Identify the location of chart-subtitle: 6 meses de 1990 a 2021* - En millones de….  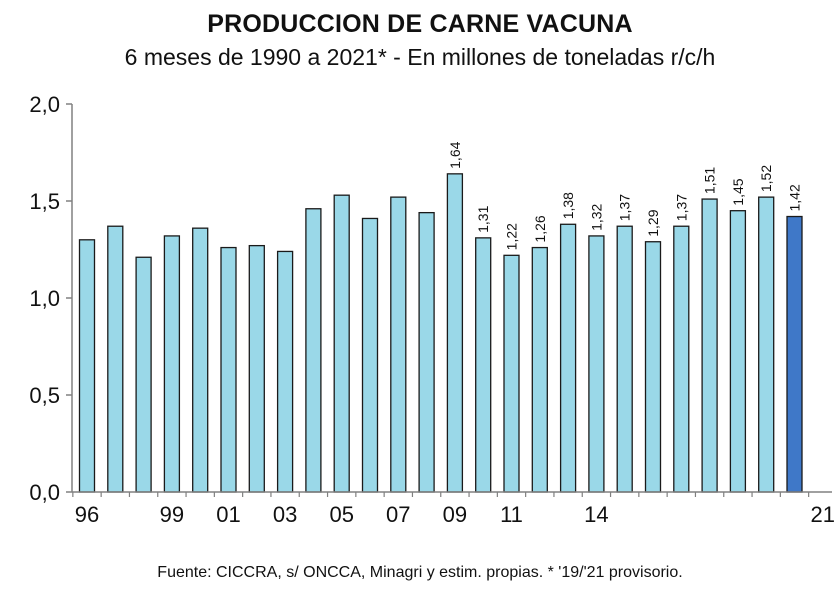
(420, 57).